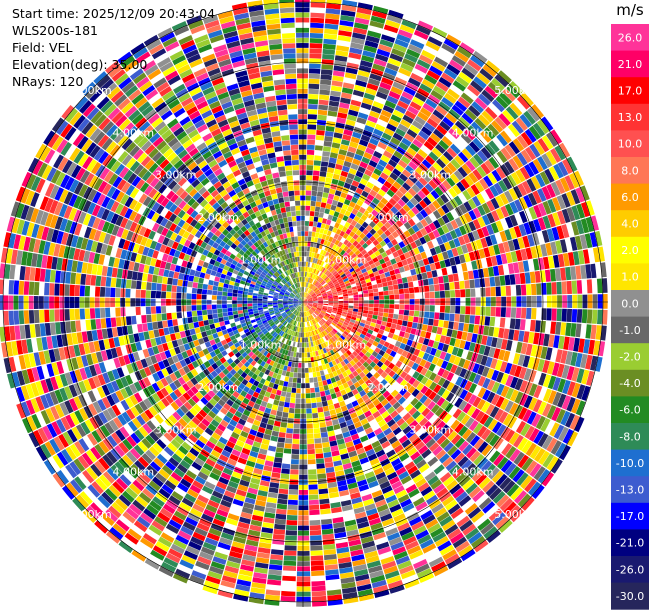 The height and width of the screenshot is (610, 650). I want to click on nrays: NRays: 120, so click(48, 81).